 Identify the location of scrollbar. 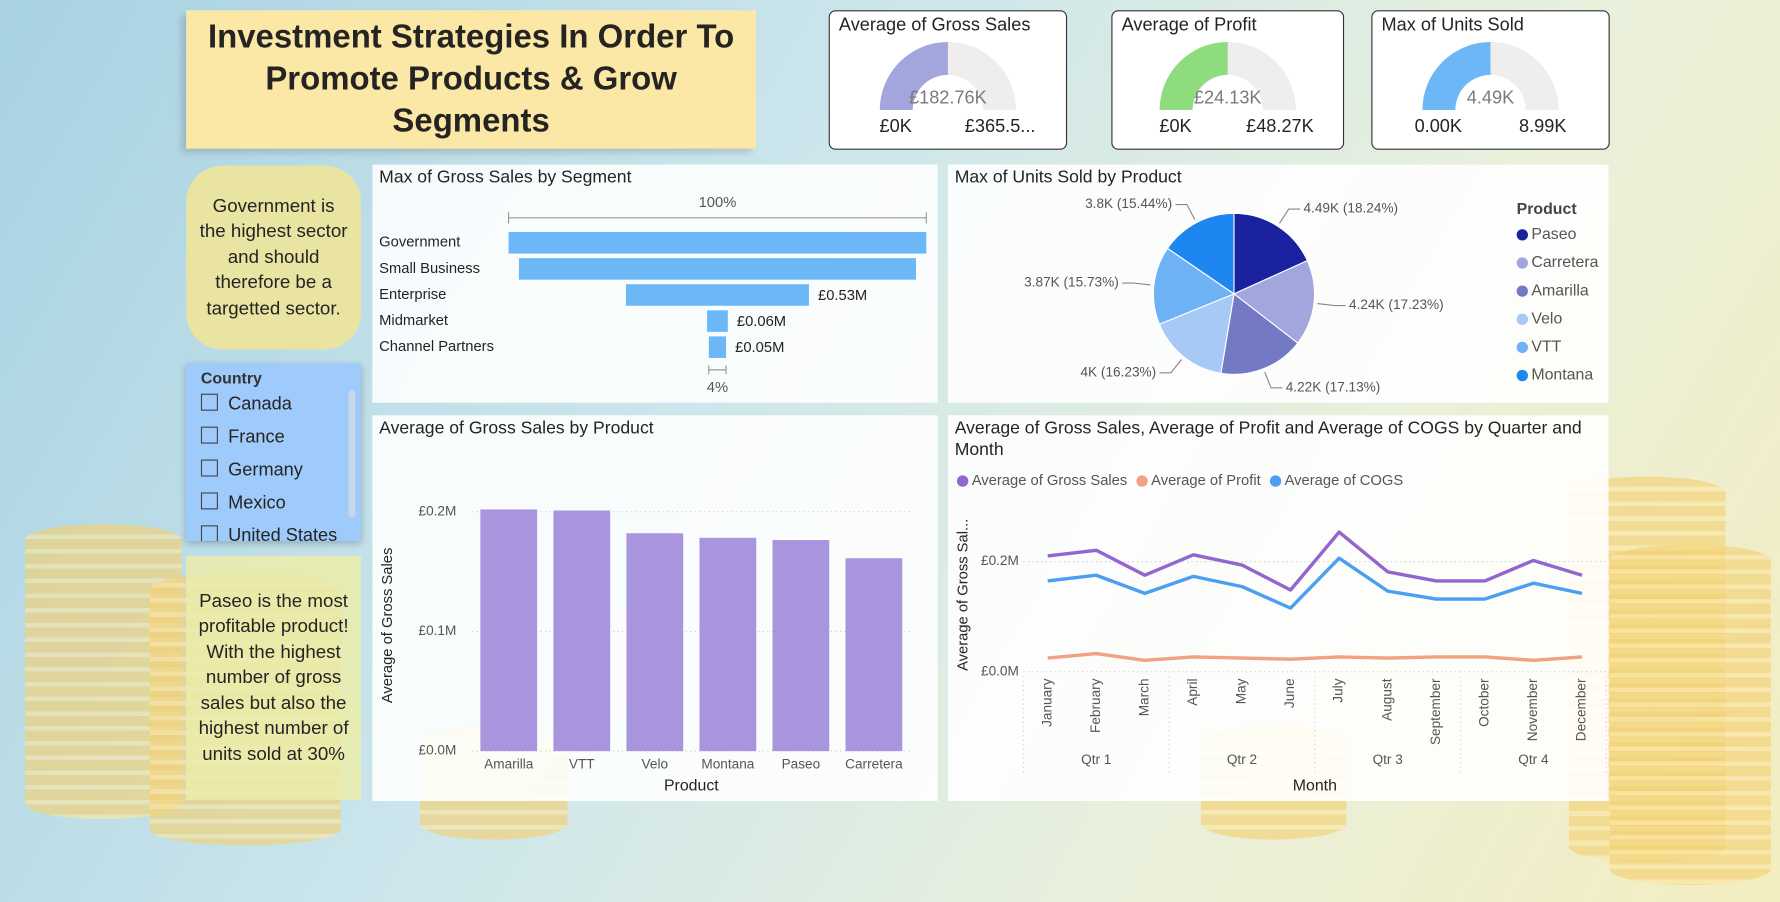
(352, 454).